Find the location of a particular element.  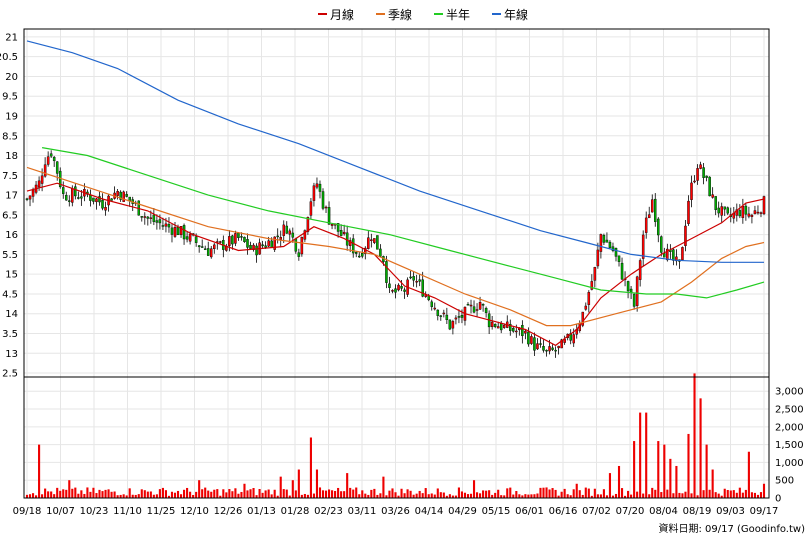

date-tick-label: 01/13 is located at coordinates (261, 511).